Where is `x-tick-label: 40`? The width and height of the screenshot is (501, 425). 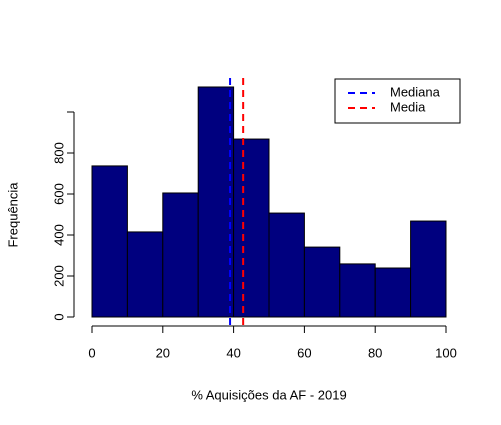
x-tick-label: 40 is located at coordinates (233, 352).